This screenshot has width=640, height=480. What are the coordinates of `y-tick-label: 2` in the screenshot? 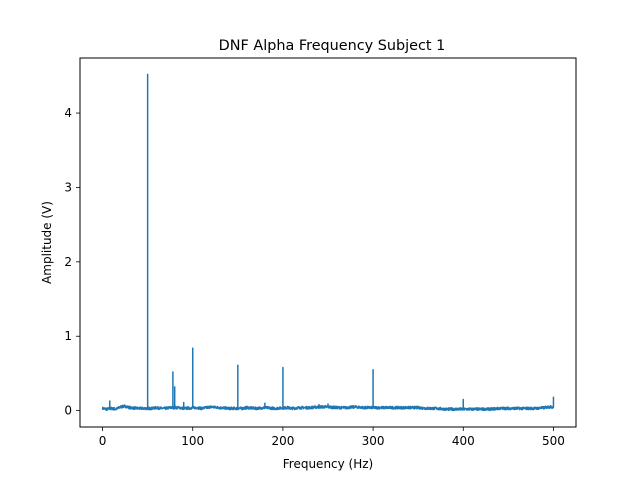 It's located at (68, 262).